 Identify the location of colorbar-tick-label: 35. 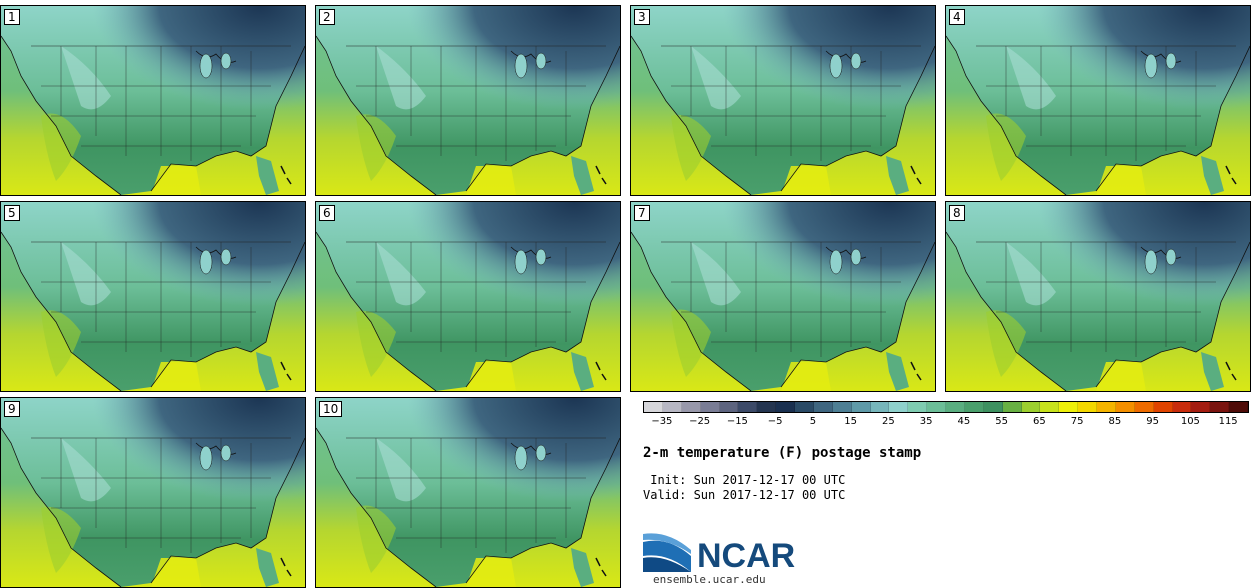
(926, 421).